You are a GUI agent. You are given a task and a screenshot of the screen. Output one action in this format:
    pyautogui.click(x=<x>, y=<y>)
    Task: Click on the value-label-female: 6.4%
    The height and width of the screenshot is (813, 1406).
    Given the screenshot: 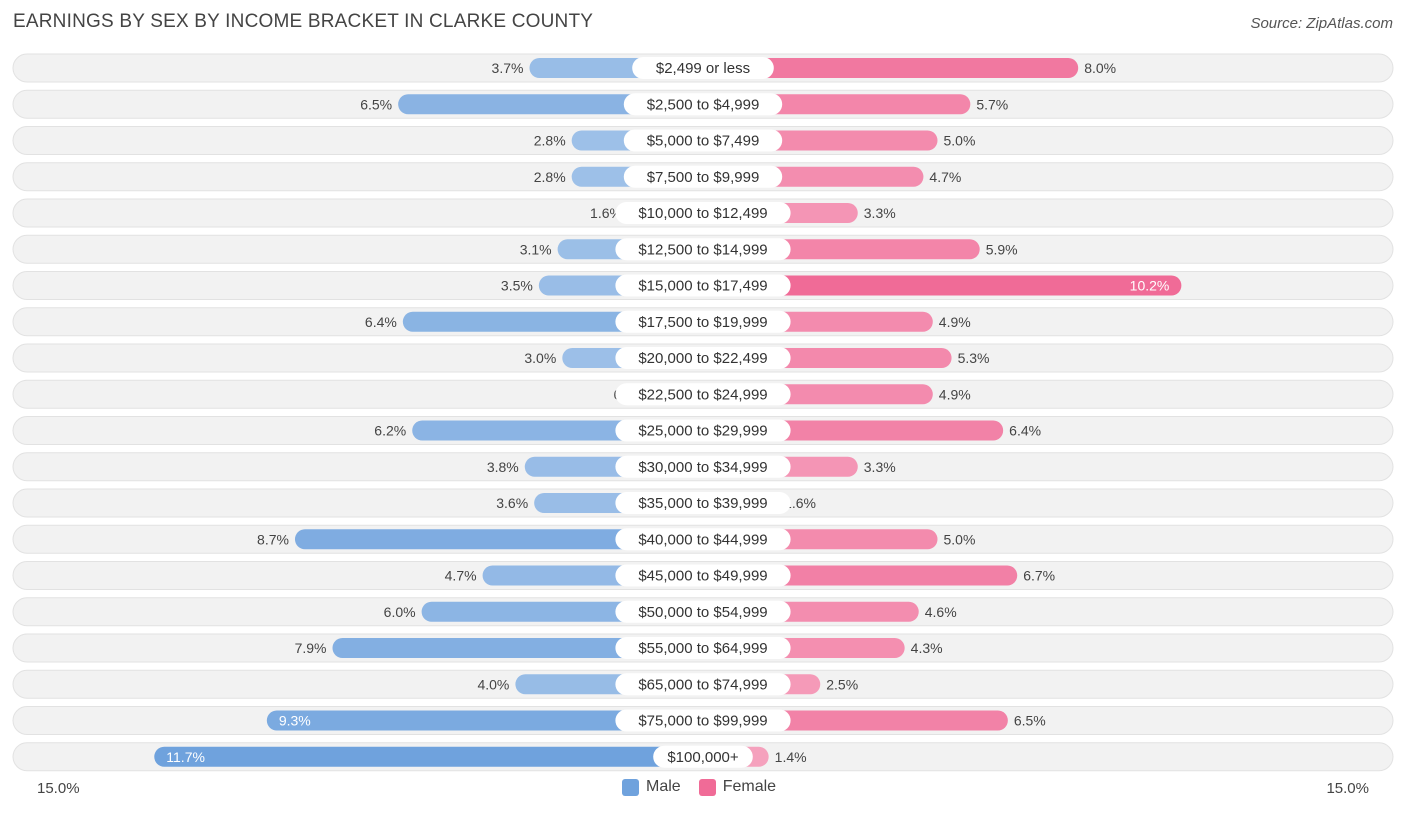 What is the action you would take?
    pyautogui.click(x=1025, y=431)
    